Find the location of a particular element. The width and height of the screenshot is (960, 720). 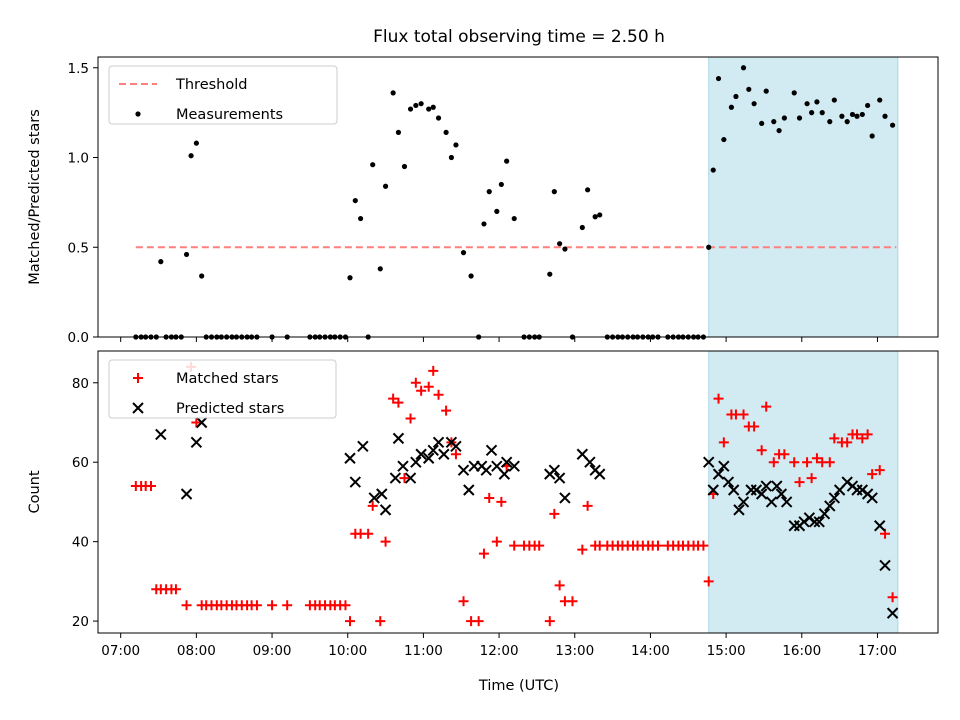

y-tick-label: 1.0 is located at coordinates (78, 159).